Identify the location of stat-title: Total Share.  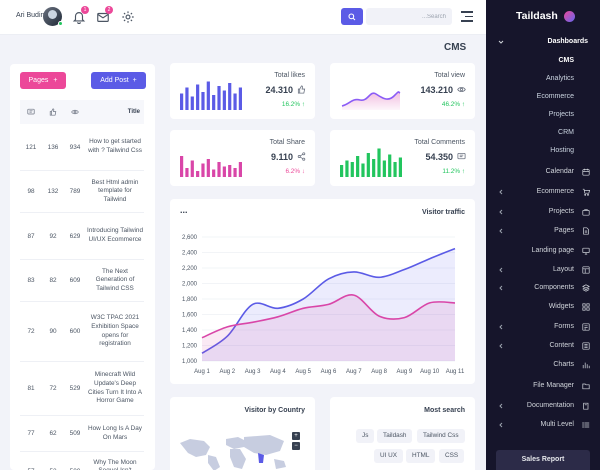
(287, 142).